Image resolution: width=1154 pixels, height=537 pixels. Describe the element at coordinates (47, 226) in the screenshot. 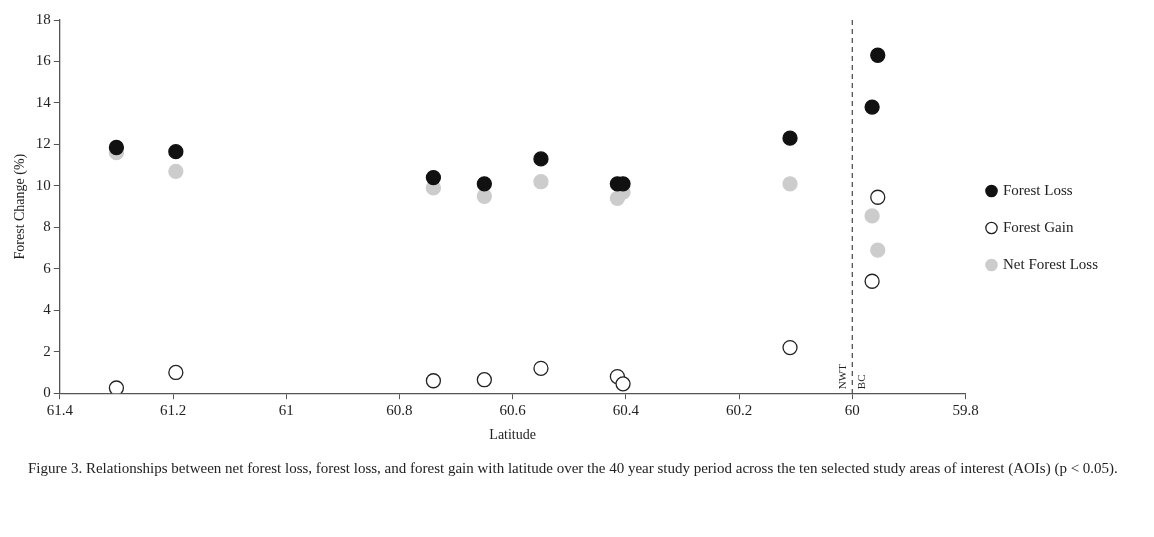

I see `y-tick-label: 8` at that location.